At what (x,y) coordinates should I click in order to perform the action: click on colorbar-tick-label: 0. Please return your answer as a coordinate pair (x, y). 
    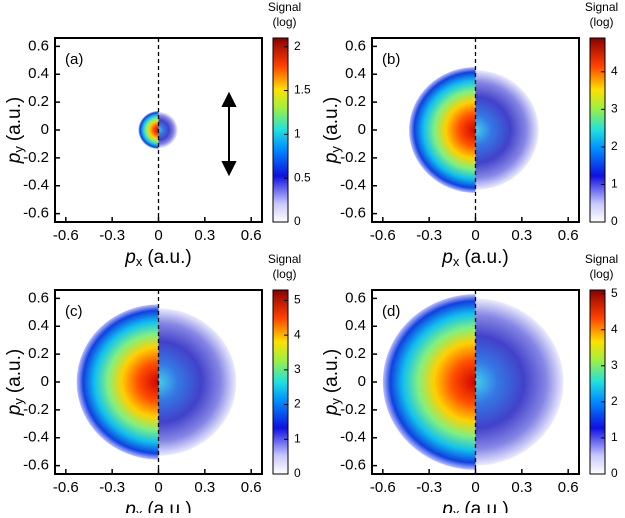
    Looking at the image, I should click on (297, 221).